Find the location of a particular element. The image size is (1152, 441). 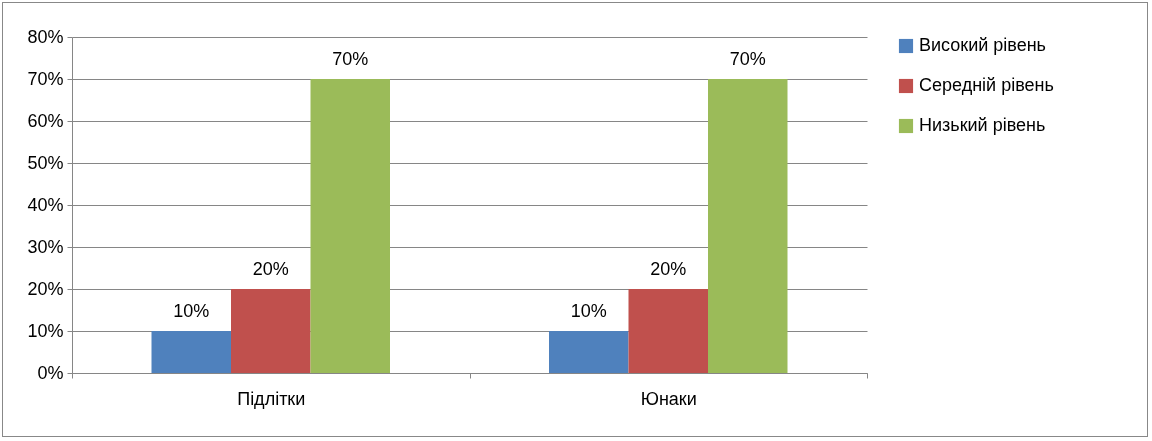

y-tick-label: 70% is located at coordinates (45, 78).